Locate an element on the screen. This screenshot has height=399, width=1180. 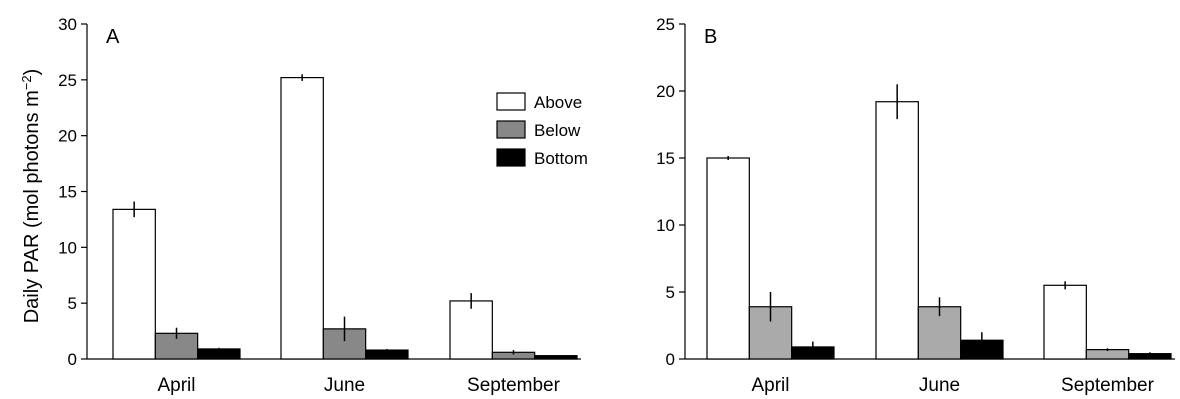
panel-label: A is located at coordinates (113, 37).